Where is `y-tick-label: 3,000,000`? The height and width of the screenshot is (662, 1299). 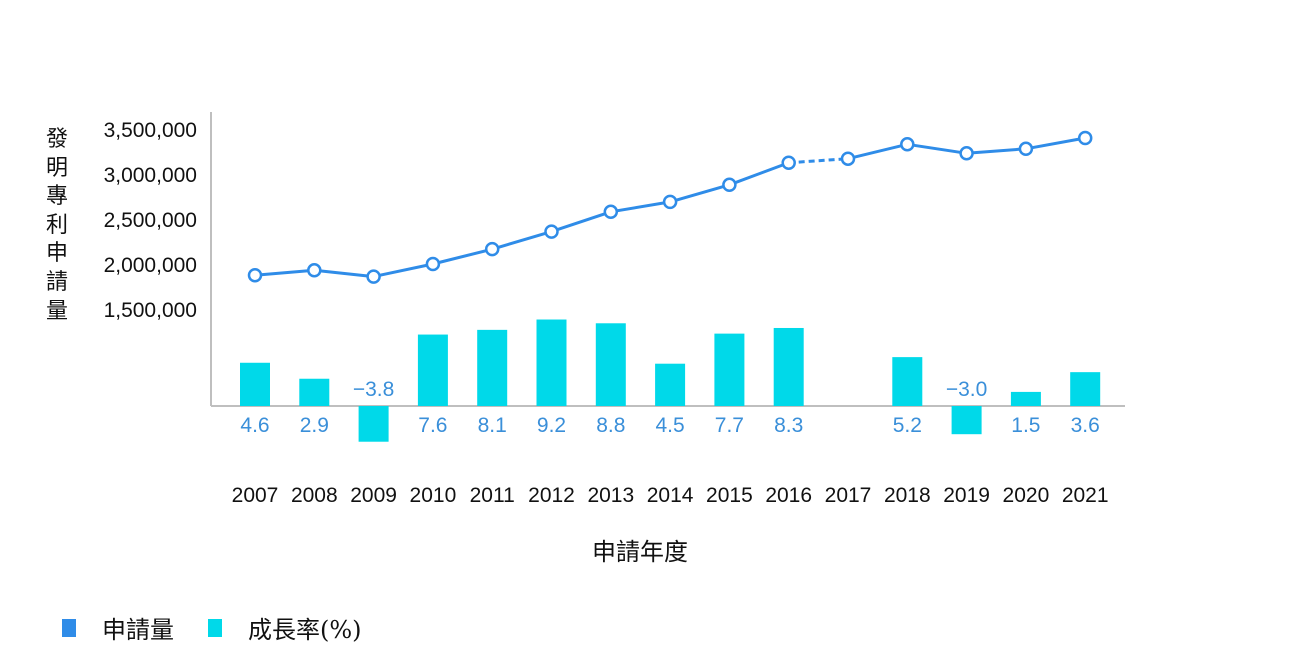 y-tick-label: 3,000,000 is located at coordinates (150, 175).